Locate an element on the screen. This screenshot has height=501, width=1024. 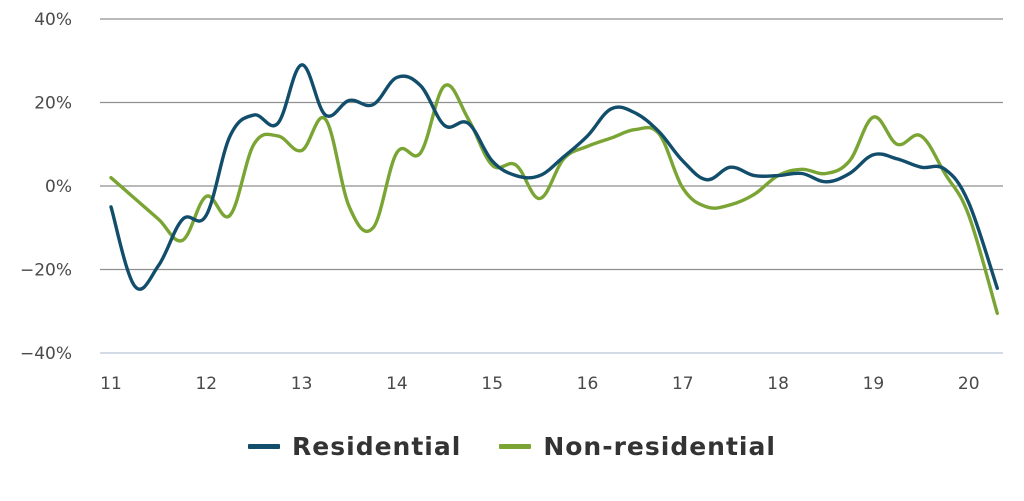
x-tick-label-7: 18 is located at coordinates (778, 384).